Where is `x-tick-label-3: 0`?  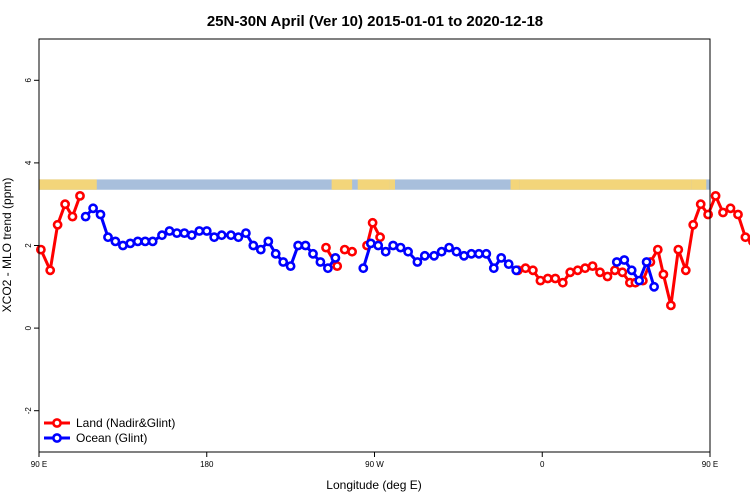
x-tick-label-3: 0 is located at coordinates (542, 464).